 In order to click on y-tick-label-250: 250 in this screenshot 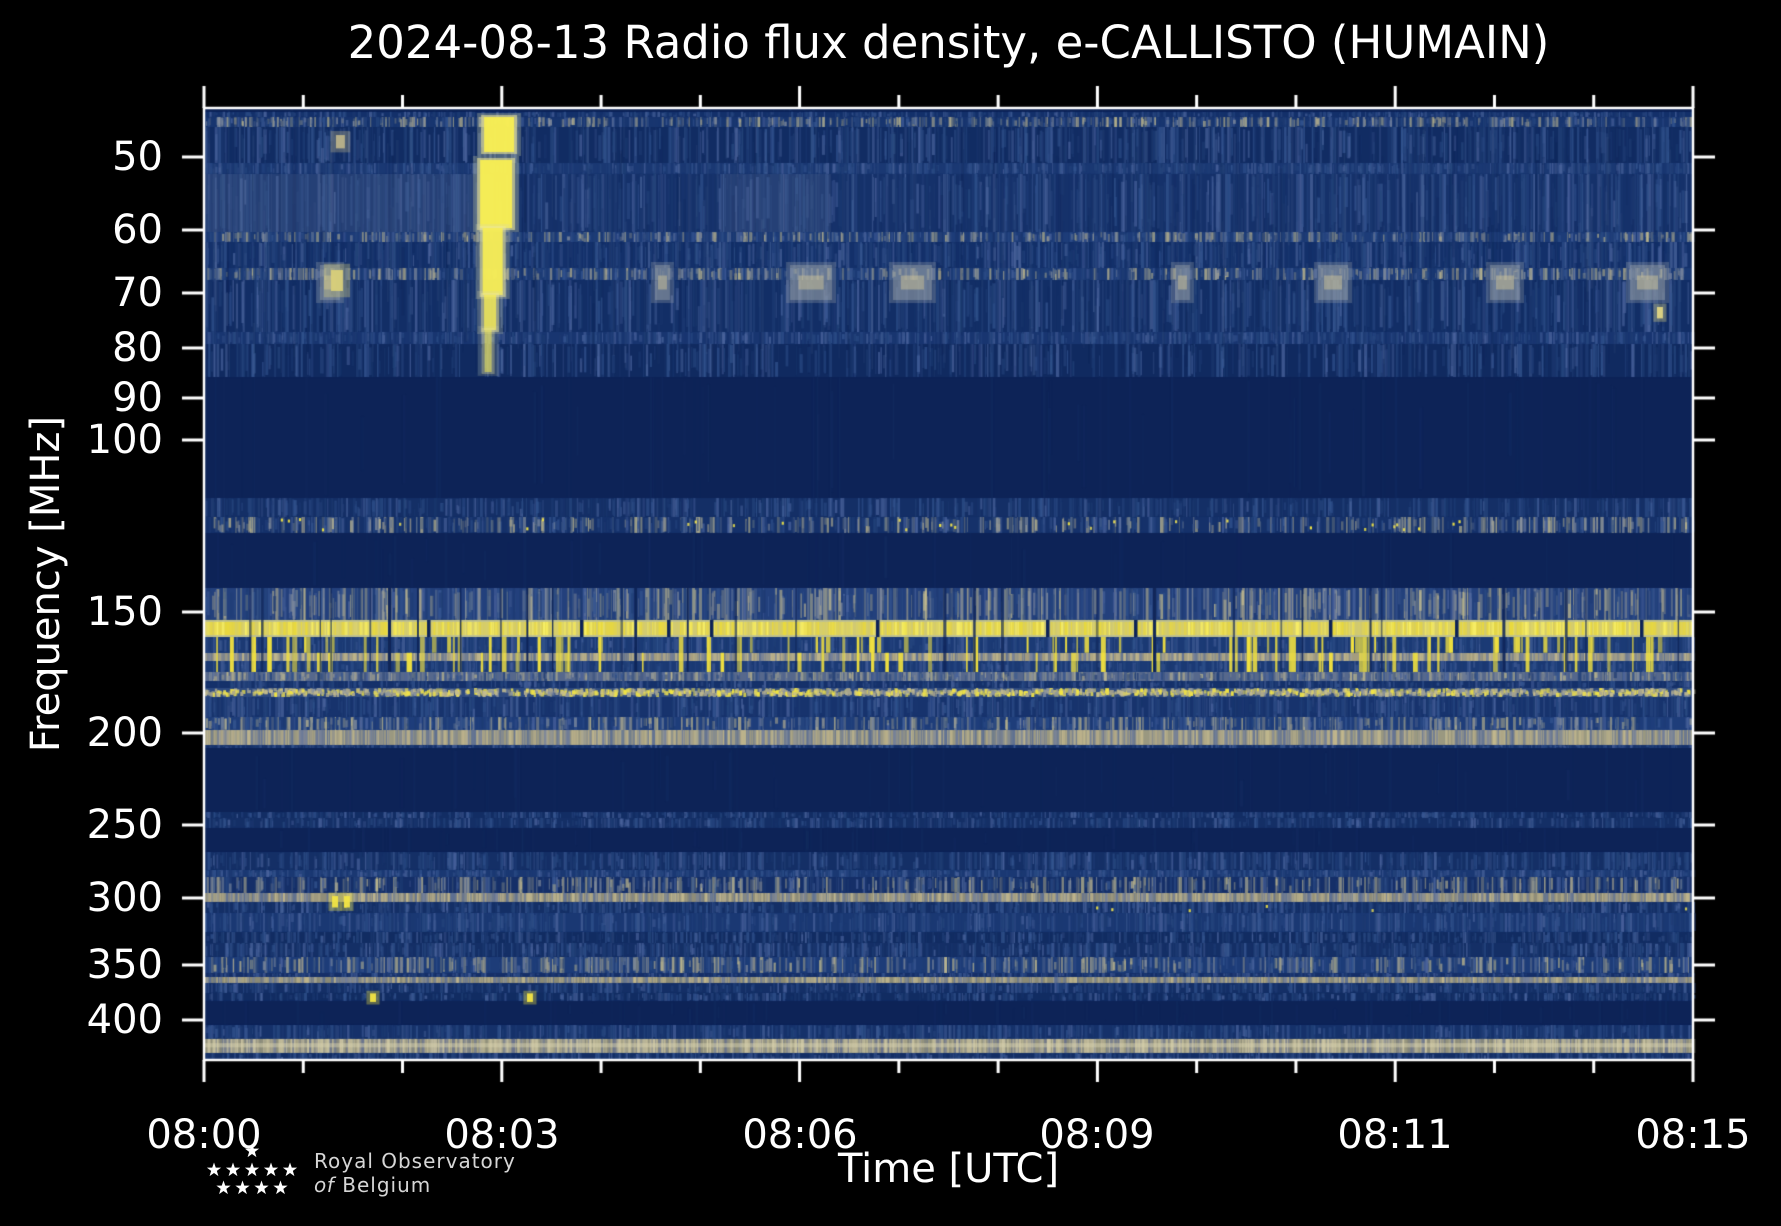, I will do `click(124, 825)`.